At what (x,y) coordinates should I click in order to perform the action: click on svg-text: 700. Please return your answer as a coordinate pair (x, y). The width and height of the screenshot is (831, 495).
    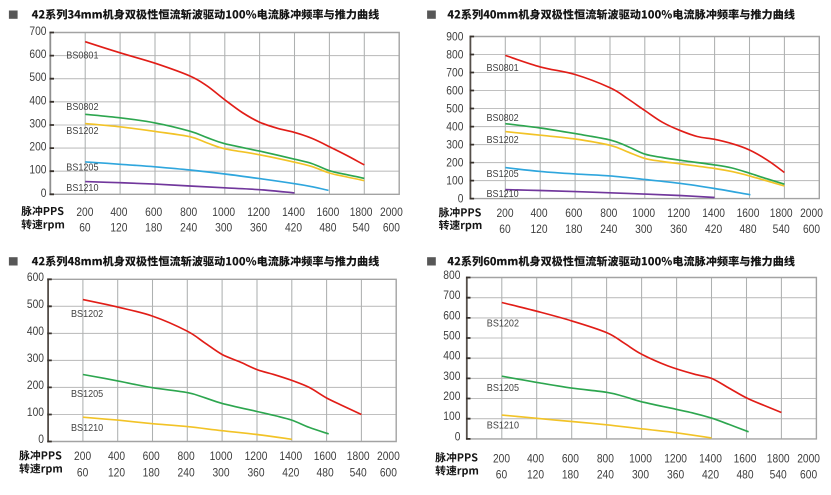
    Looking at the image, I should click on (37, 31).